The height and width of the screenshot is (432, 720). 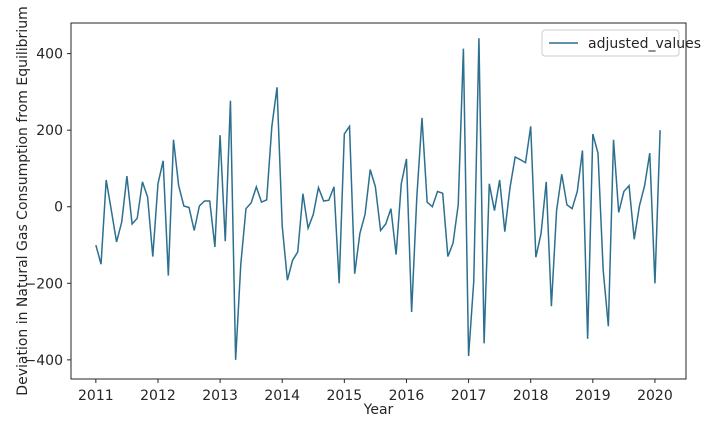 What do you see at coordinates (593, 396) in the screenshot?
I see `x-tick-label: 2019` at bounding box center [593, 396].